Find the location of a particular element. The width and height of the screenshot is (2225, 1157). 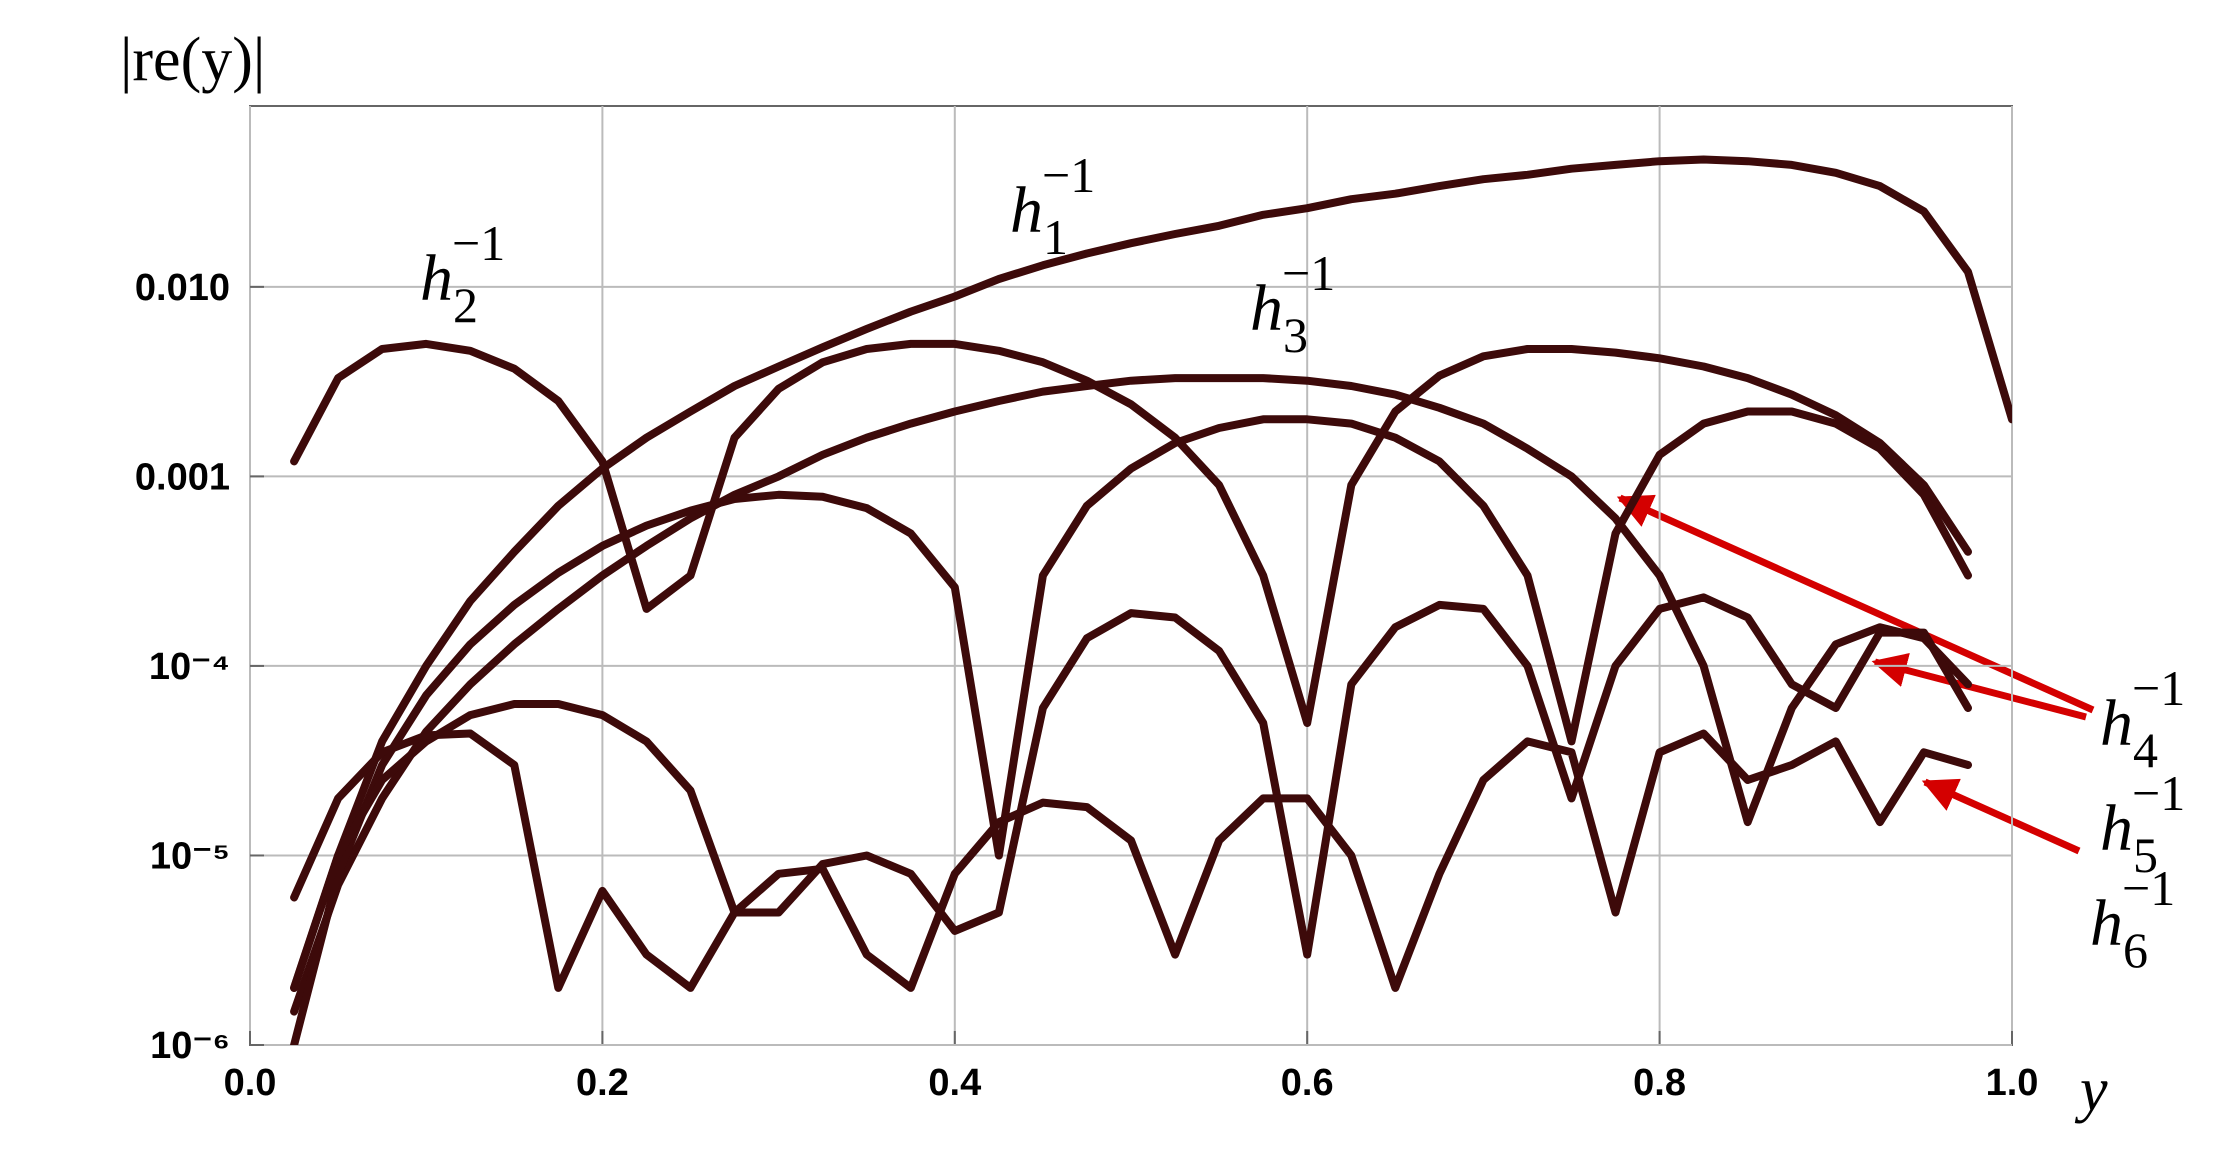

x-tick-label: 1.0 is located at coordinates (2012, 1083).